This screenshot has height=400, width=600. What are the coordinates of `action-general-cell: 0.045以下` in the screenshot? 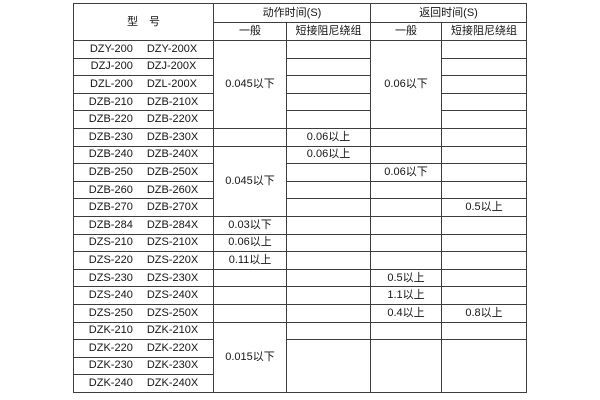 It's located at (250, 84).